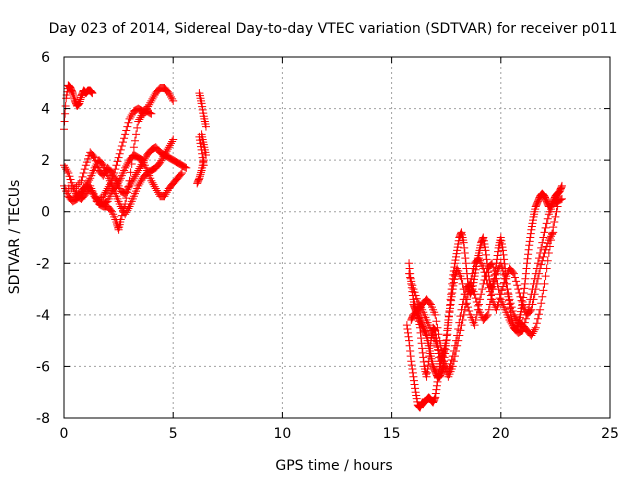 The width and height of the screenshot is (640, 480). Describe the element at coordinates (64, 434) in the screenshot. I see `x-tick-label: 0` at that location.